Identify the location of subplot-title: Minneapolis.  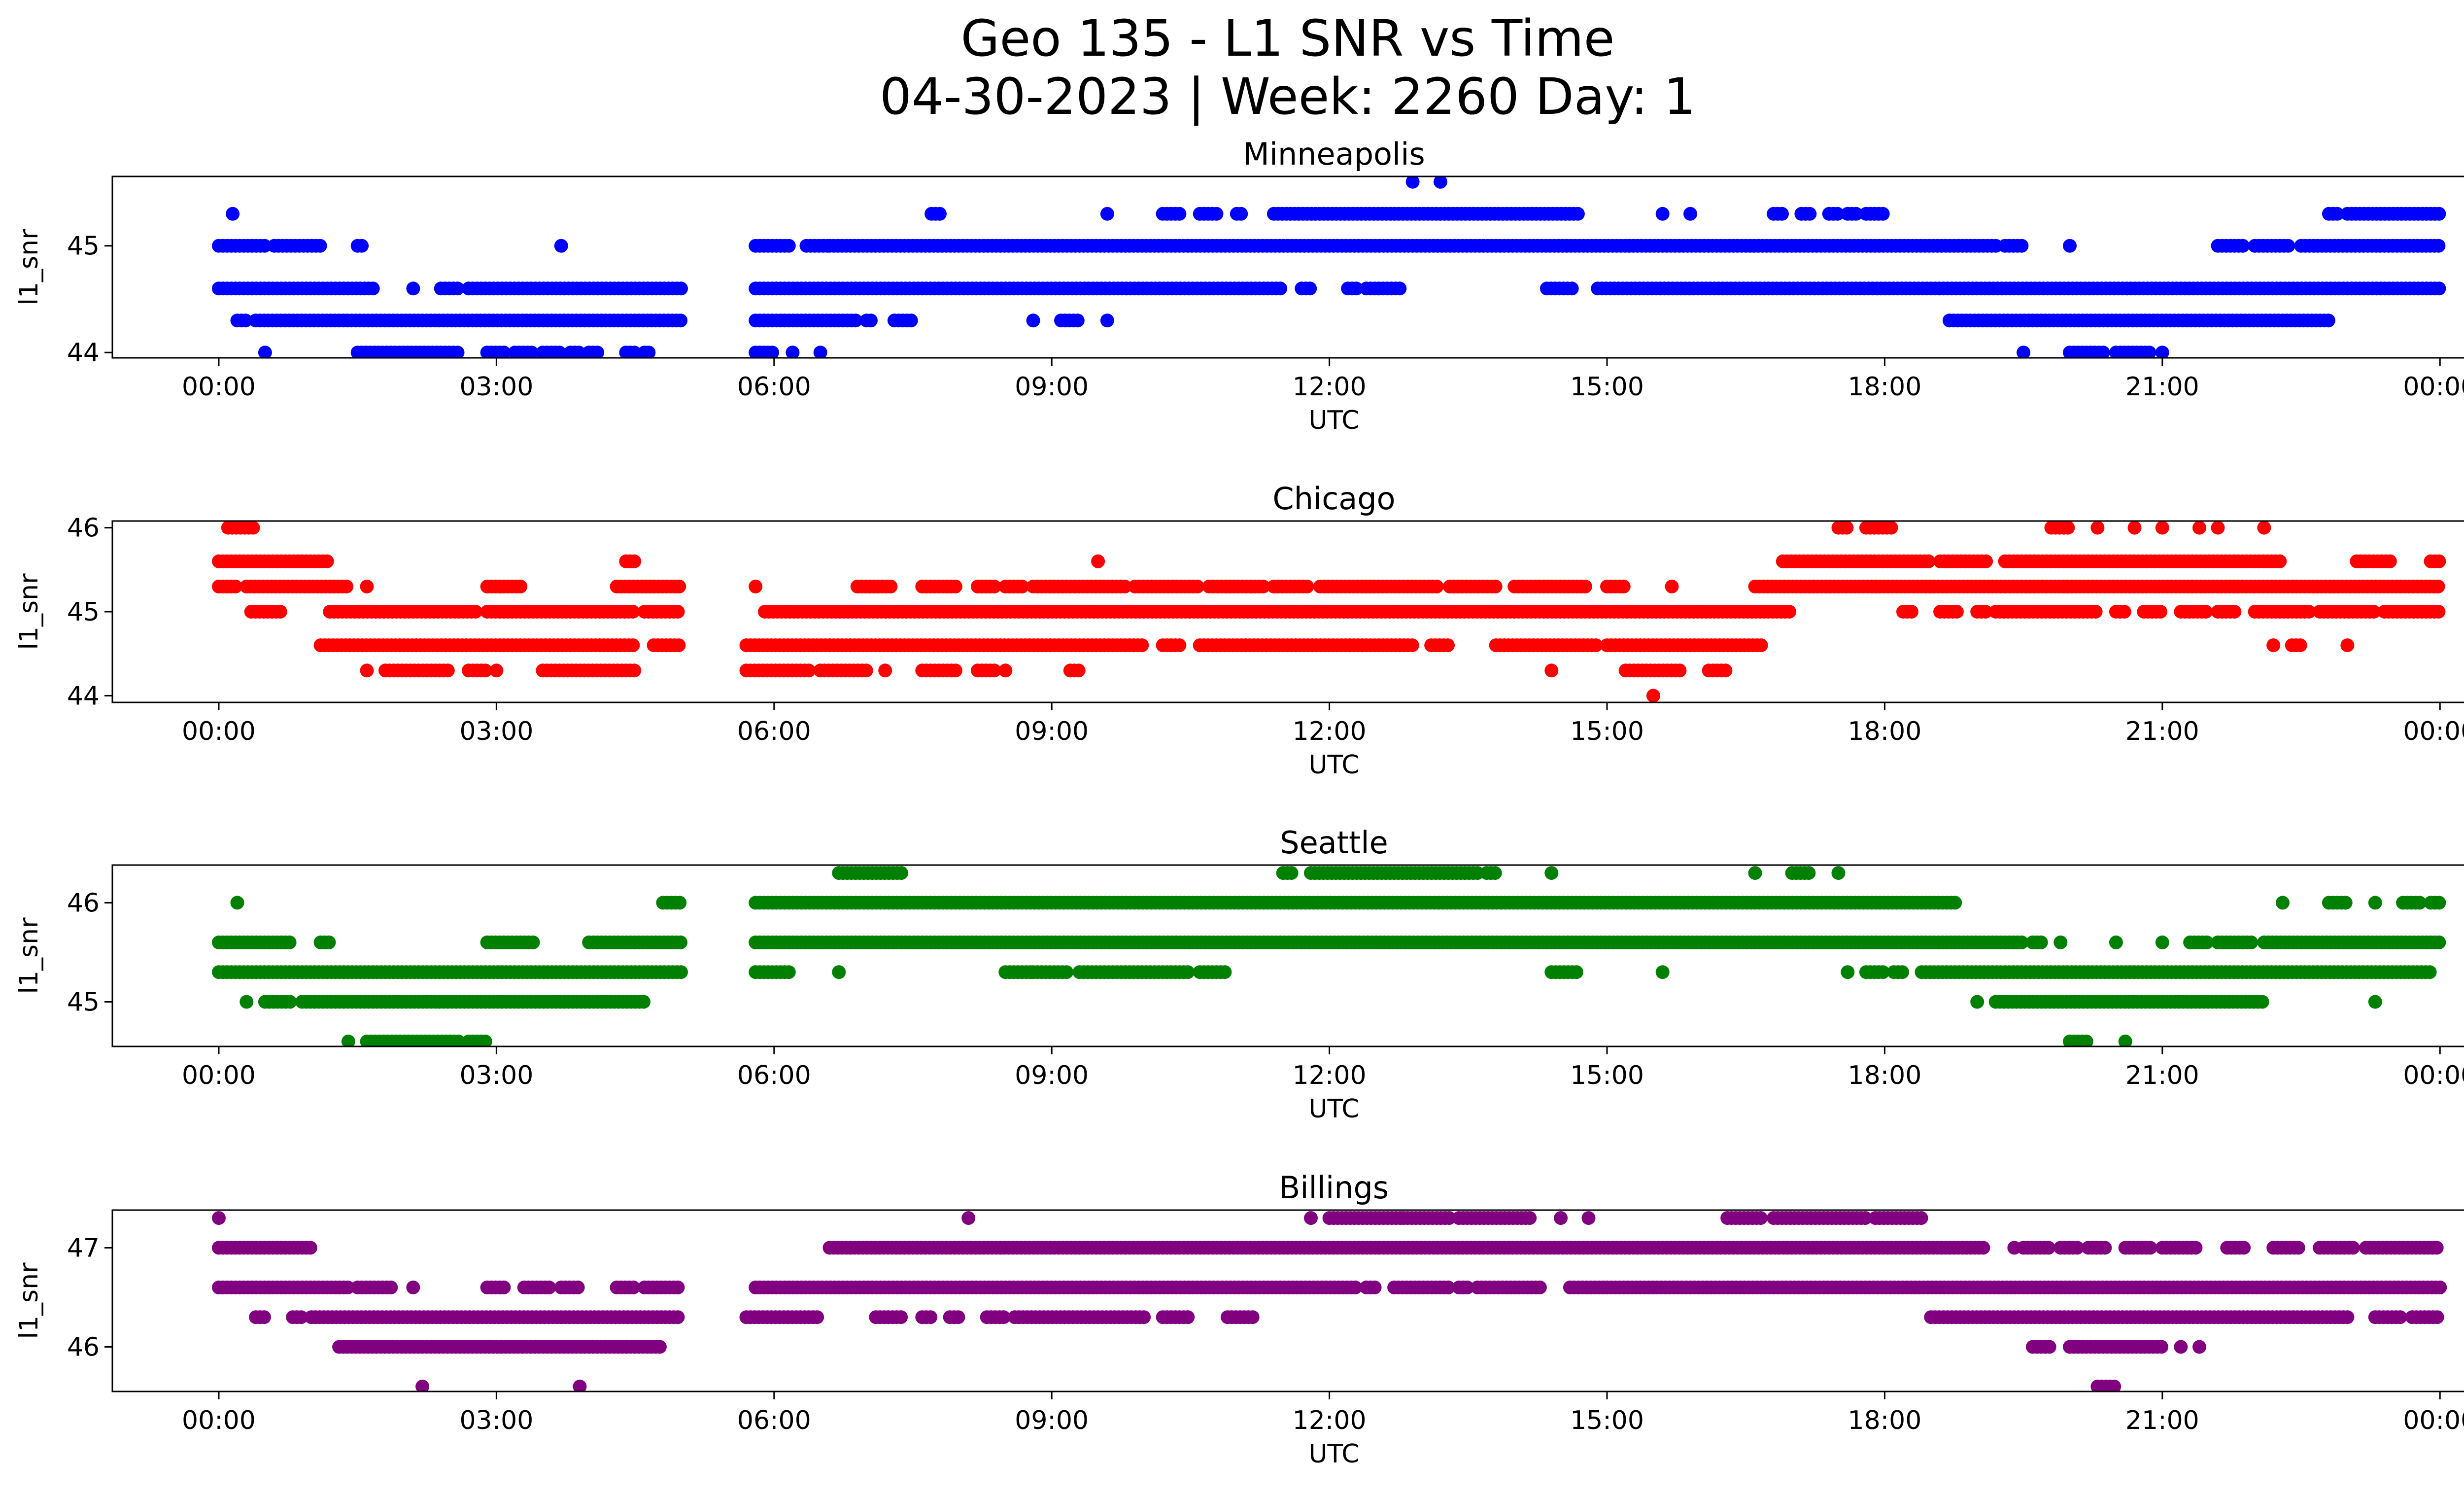
(1334, 154).